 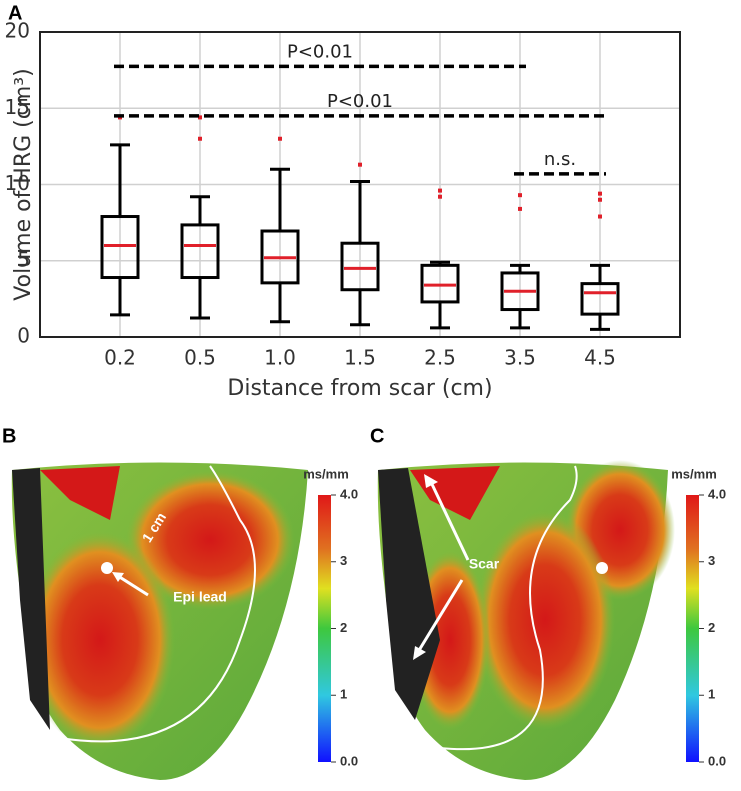 What do you see at coordinates (23, 259) in the screenshot?
I see `y-tick-label: 5` at bounding box center [23, 259].